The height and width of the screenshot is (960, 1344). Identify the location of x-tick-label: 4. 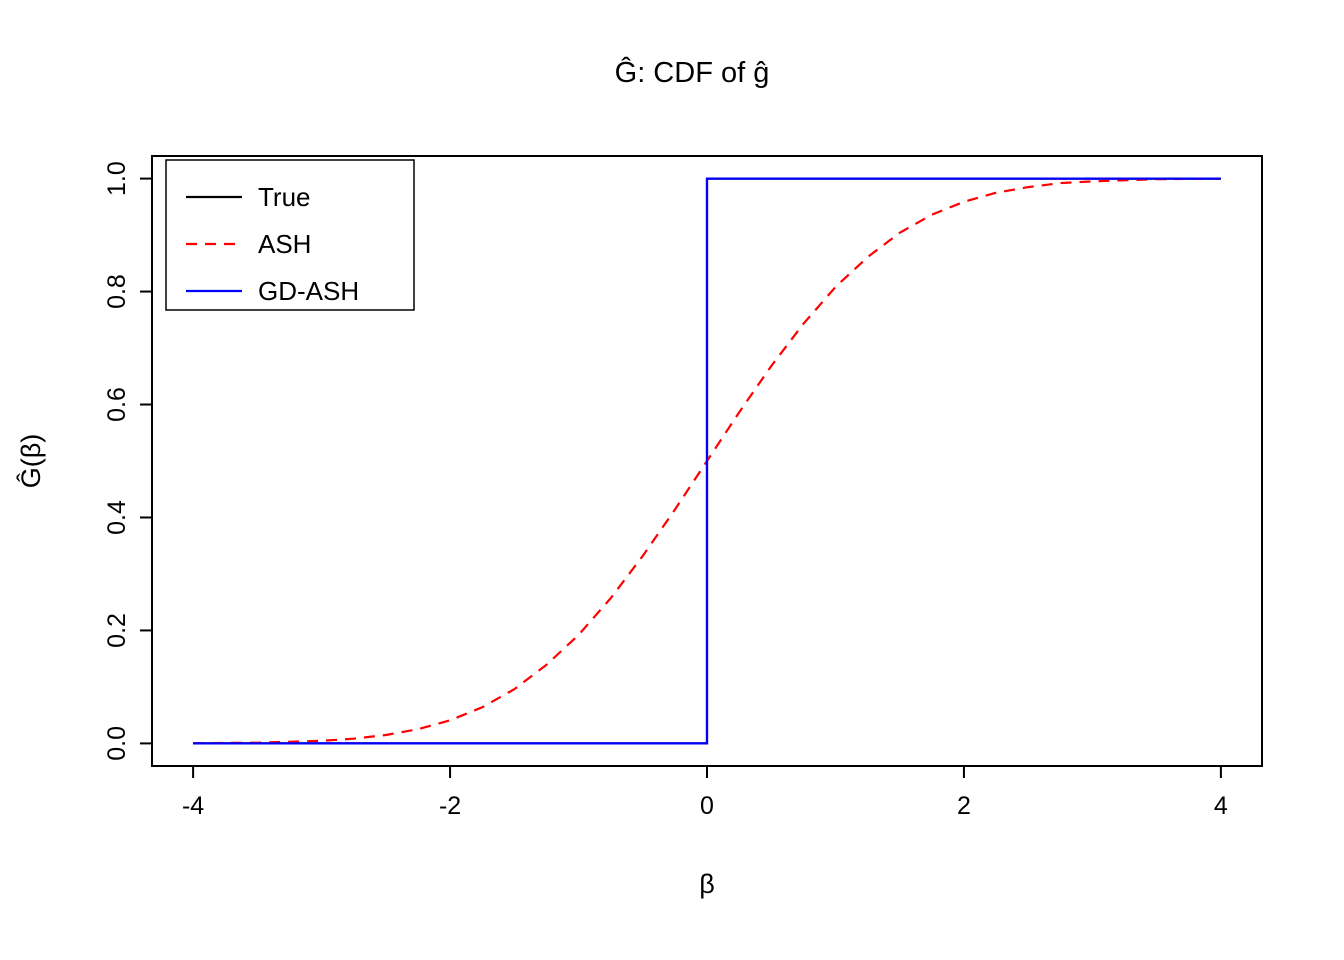
(1221, 806).